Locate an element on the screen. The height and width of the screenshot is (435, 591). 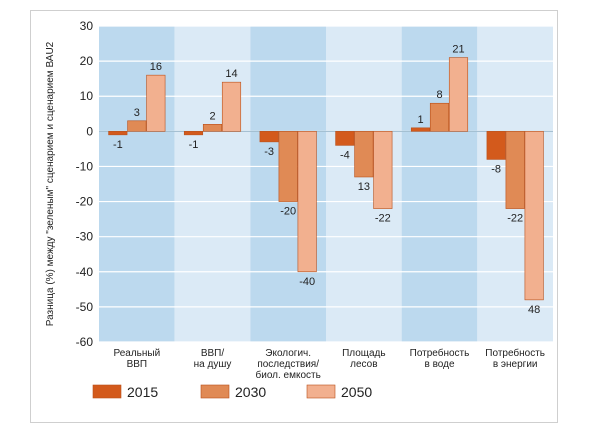
category-label: Экологич. последствия/биол. емкость is located at coordinates (288, 364).